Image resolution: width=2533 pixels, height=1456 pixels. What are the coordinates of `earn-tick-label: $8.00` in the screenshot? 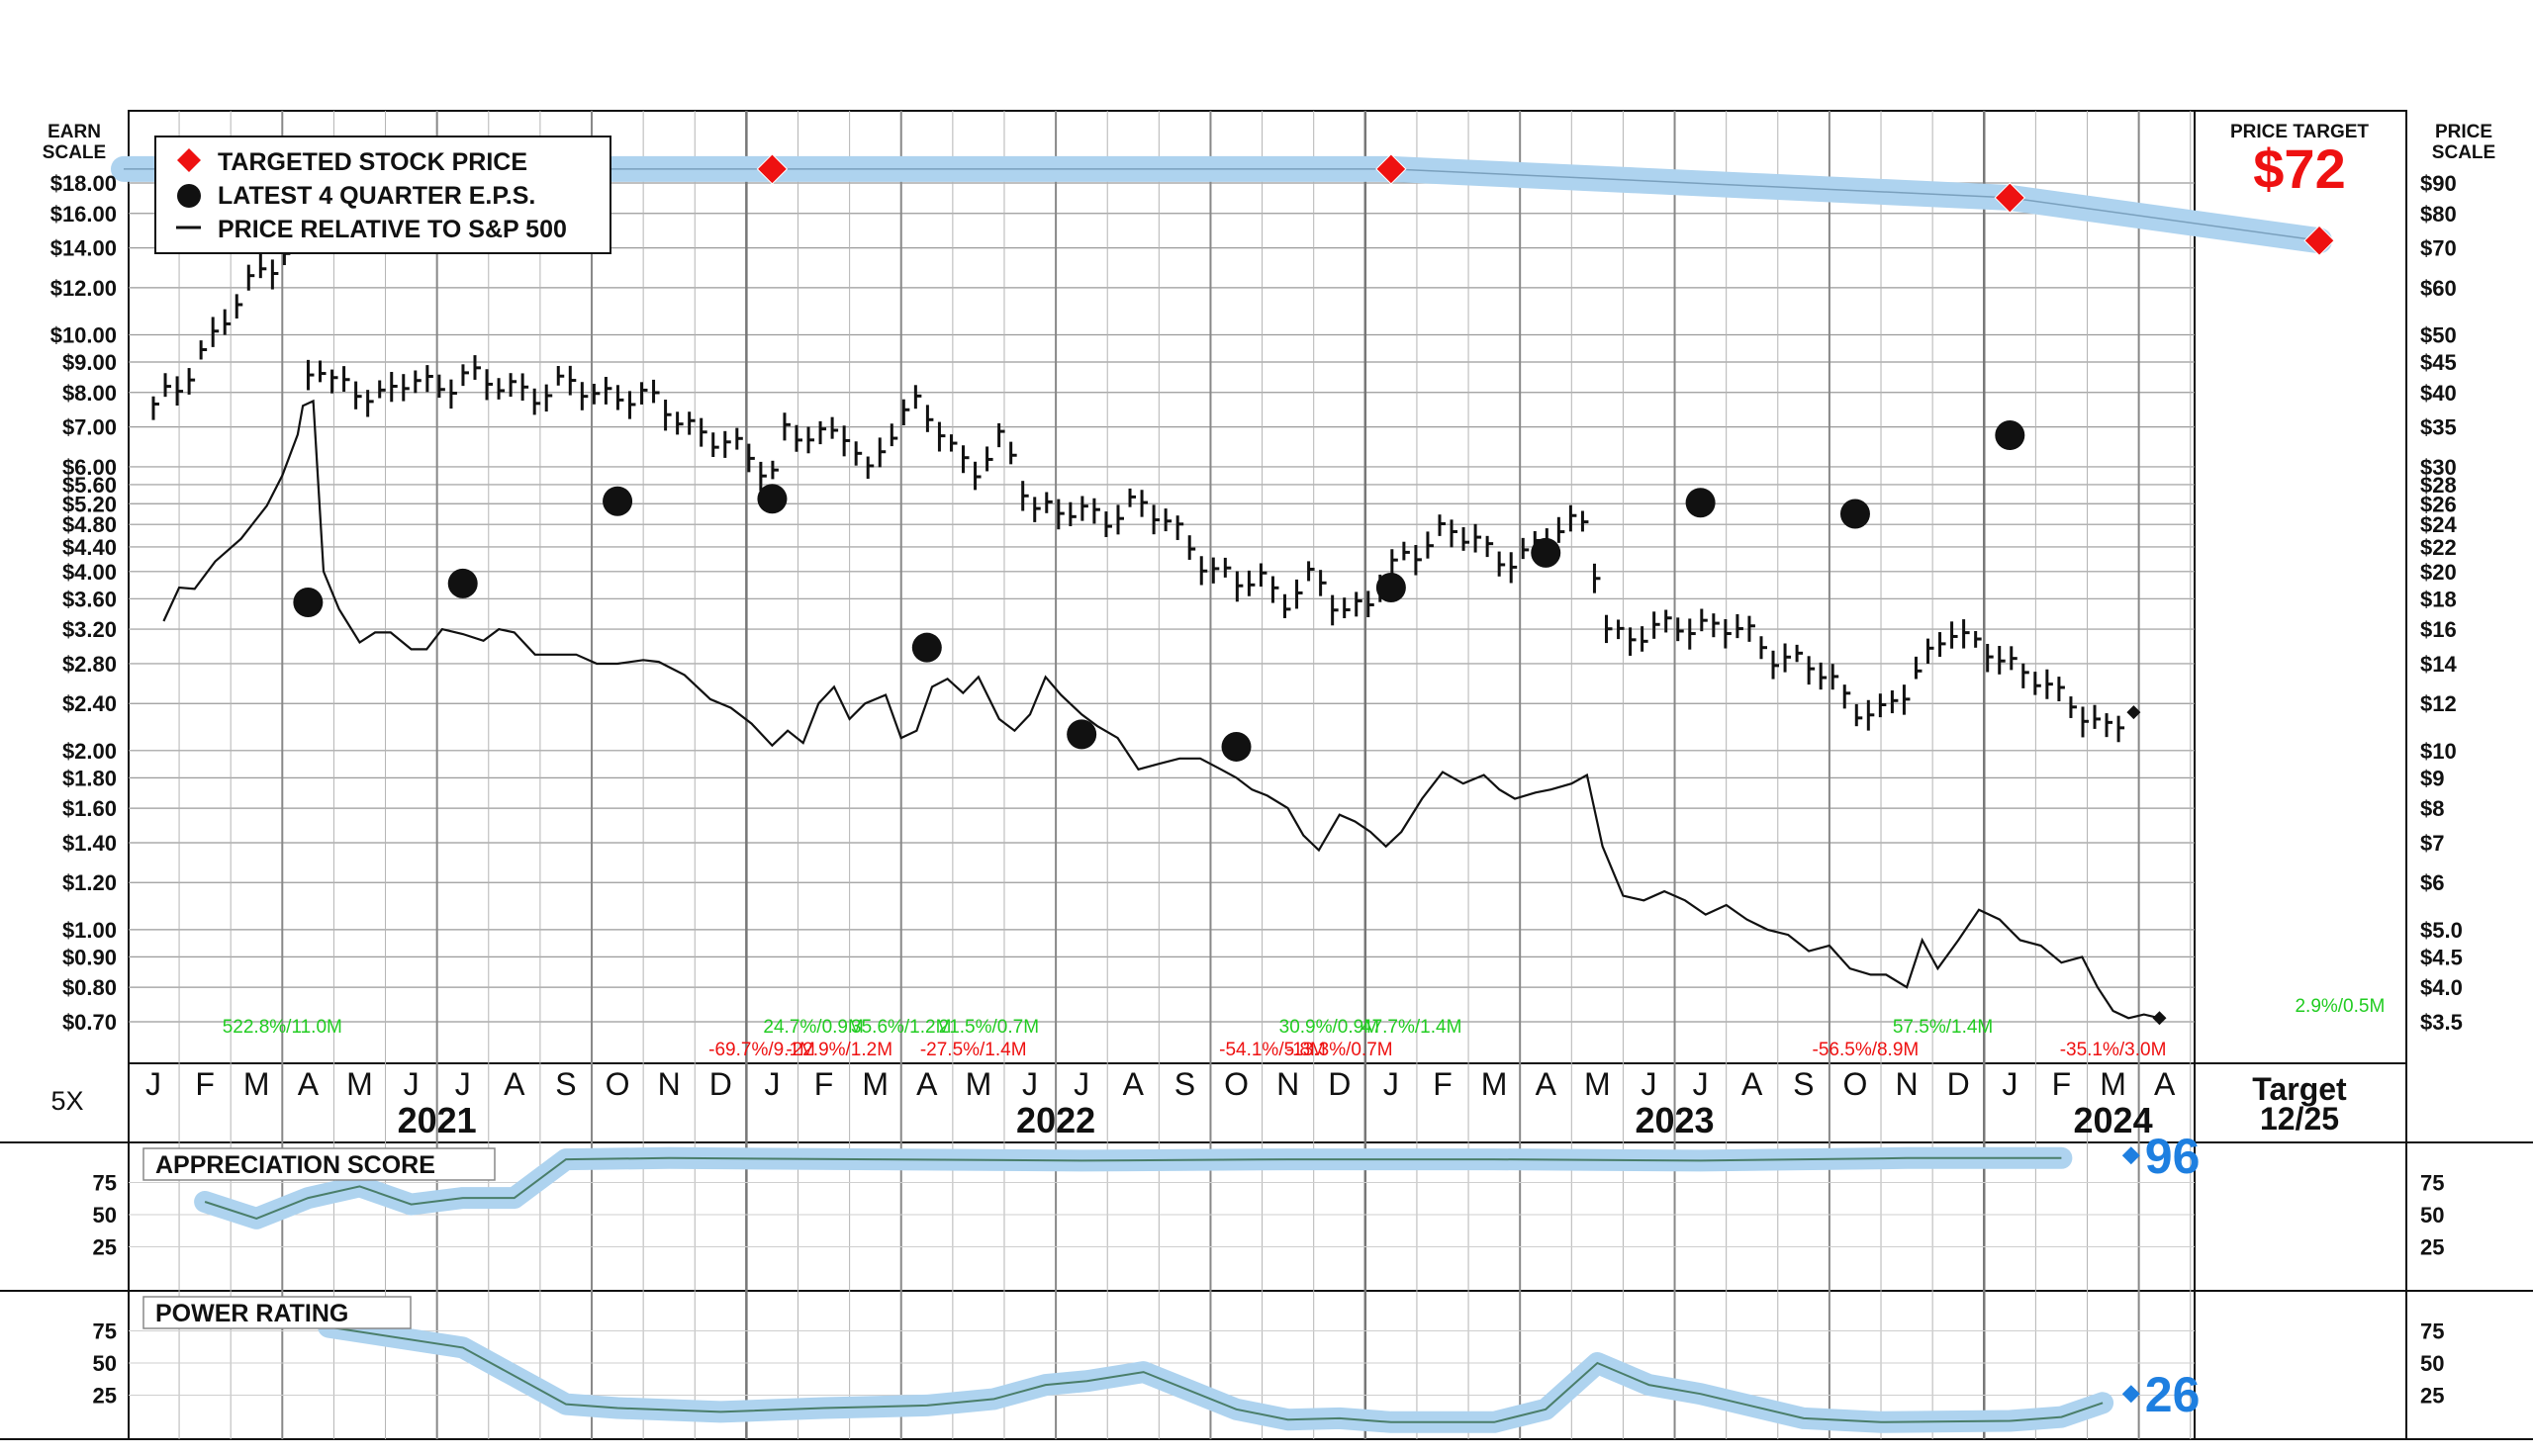 It's located at (90, 393).